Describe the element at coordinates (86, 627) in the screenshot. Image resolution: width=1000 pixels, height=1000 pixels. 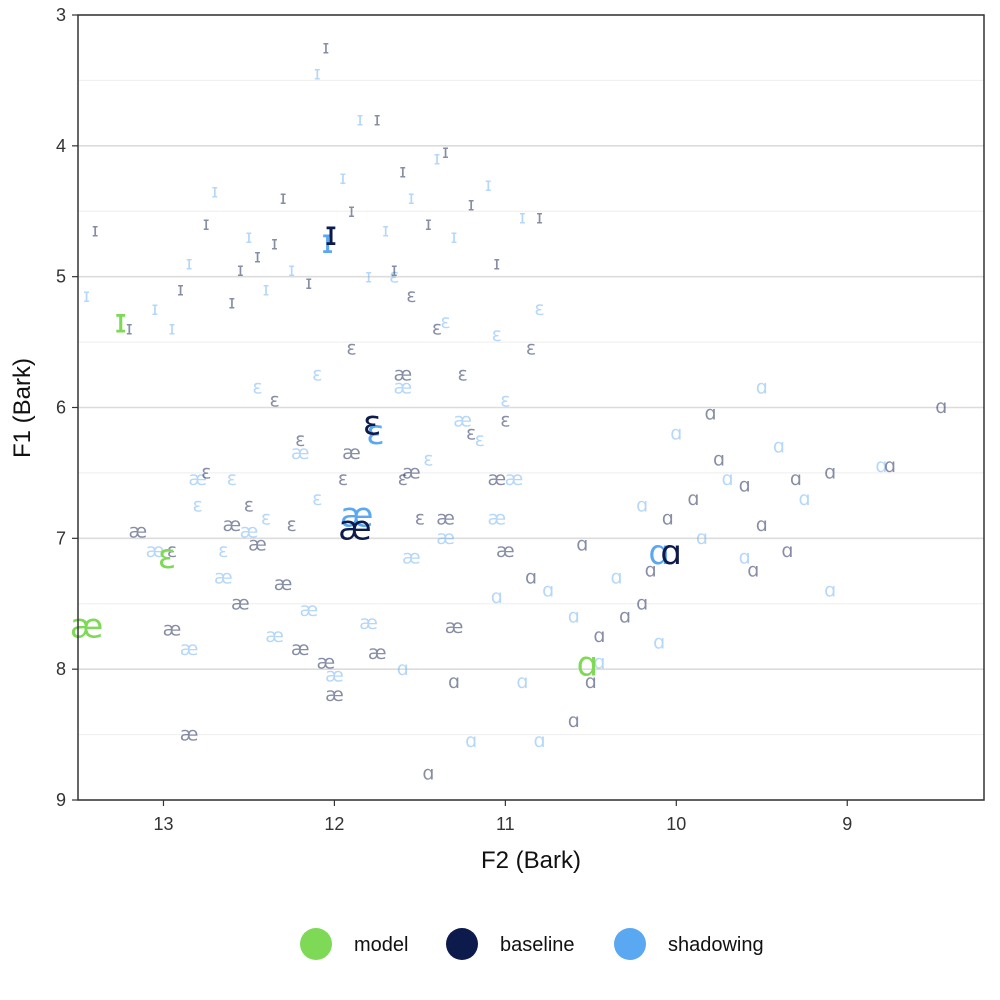
I see `model-mean-point: æ` at that location.